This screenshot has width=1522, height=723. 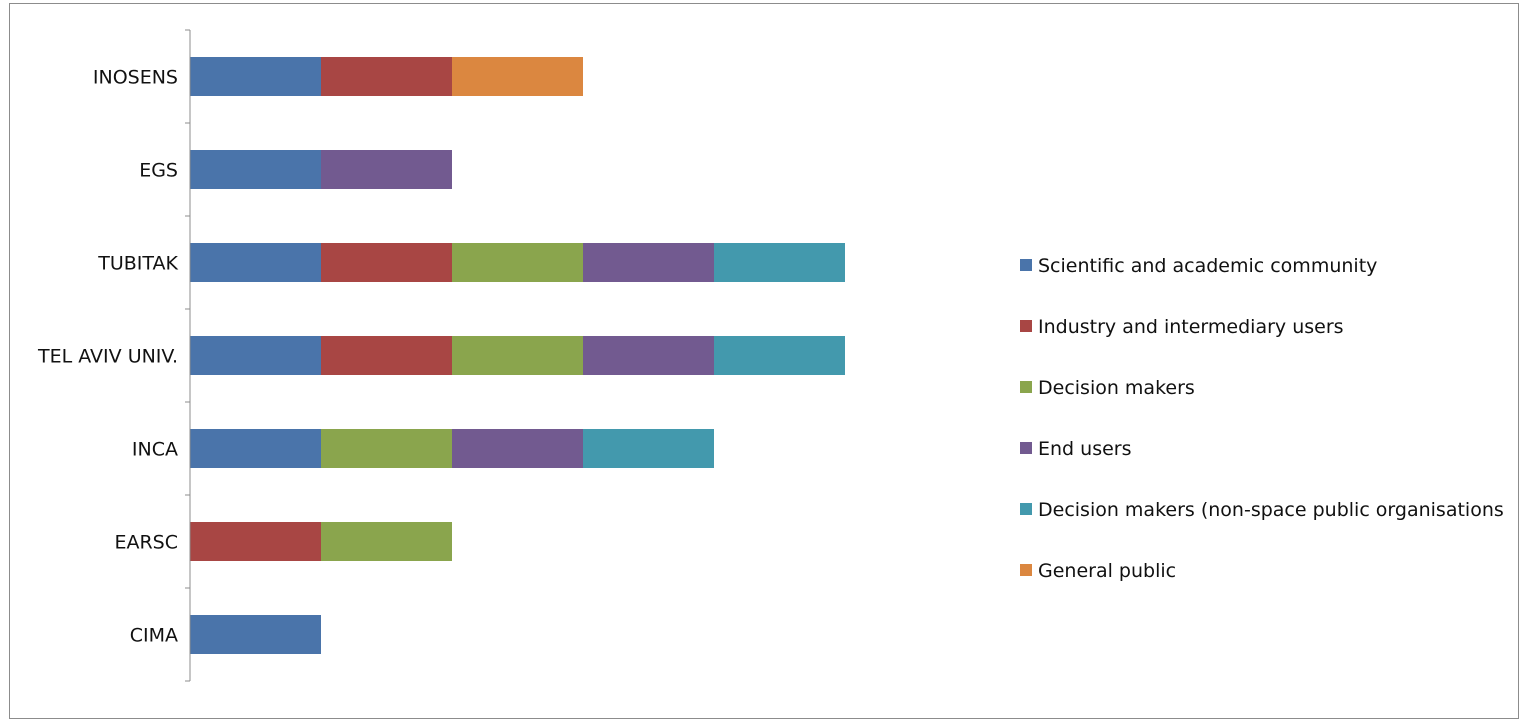 I want to click on legend-label: Scientific and academic community, so click(x=1207, y=266).